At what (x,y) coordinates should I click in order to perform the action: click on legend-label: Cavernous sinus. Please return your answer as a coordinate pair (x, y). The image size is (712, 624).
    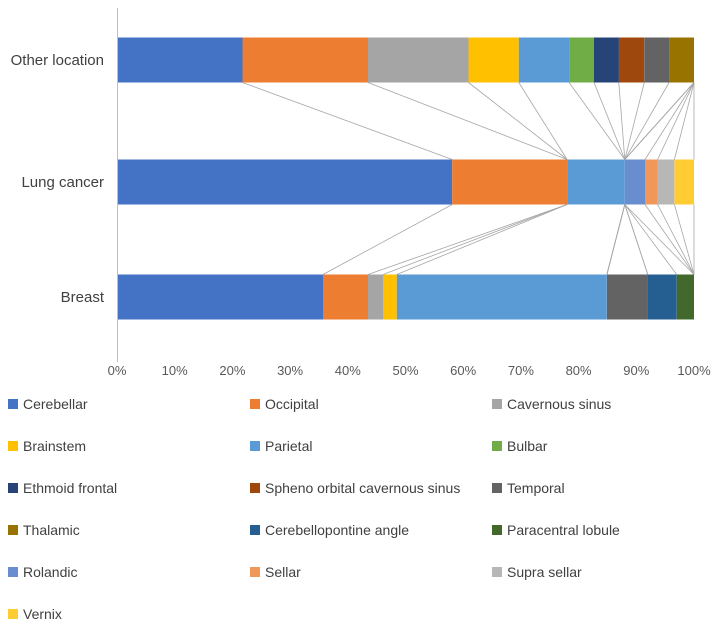
    Looking at the image, I should click on (559, 404).